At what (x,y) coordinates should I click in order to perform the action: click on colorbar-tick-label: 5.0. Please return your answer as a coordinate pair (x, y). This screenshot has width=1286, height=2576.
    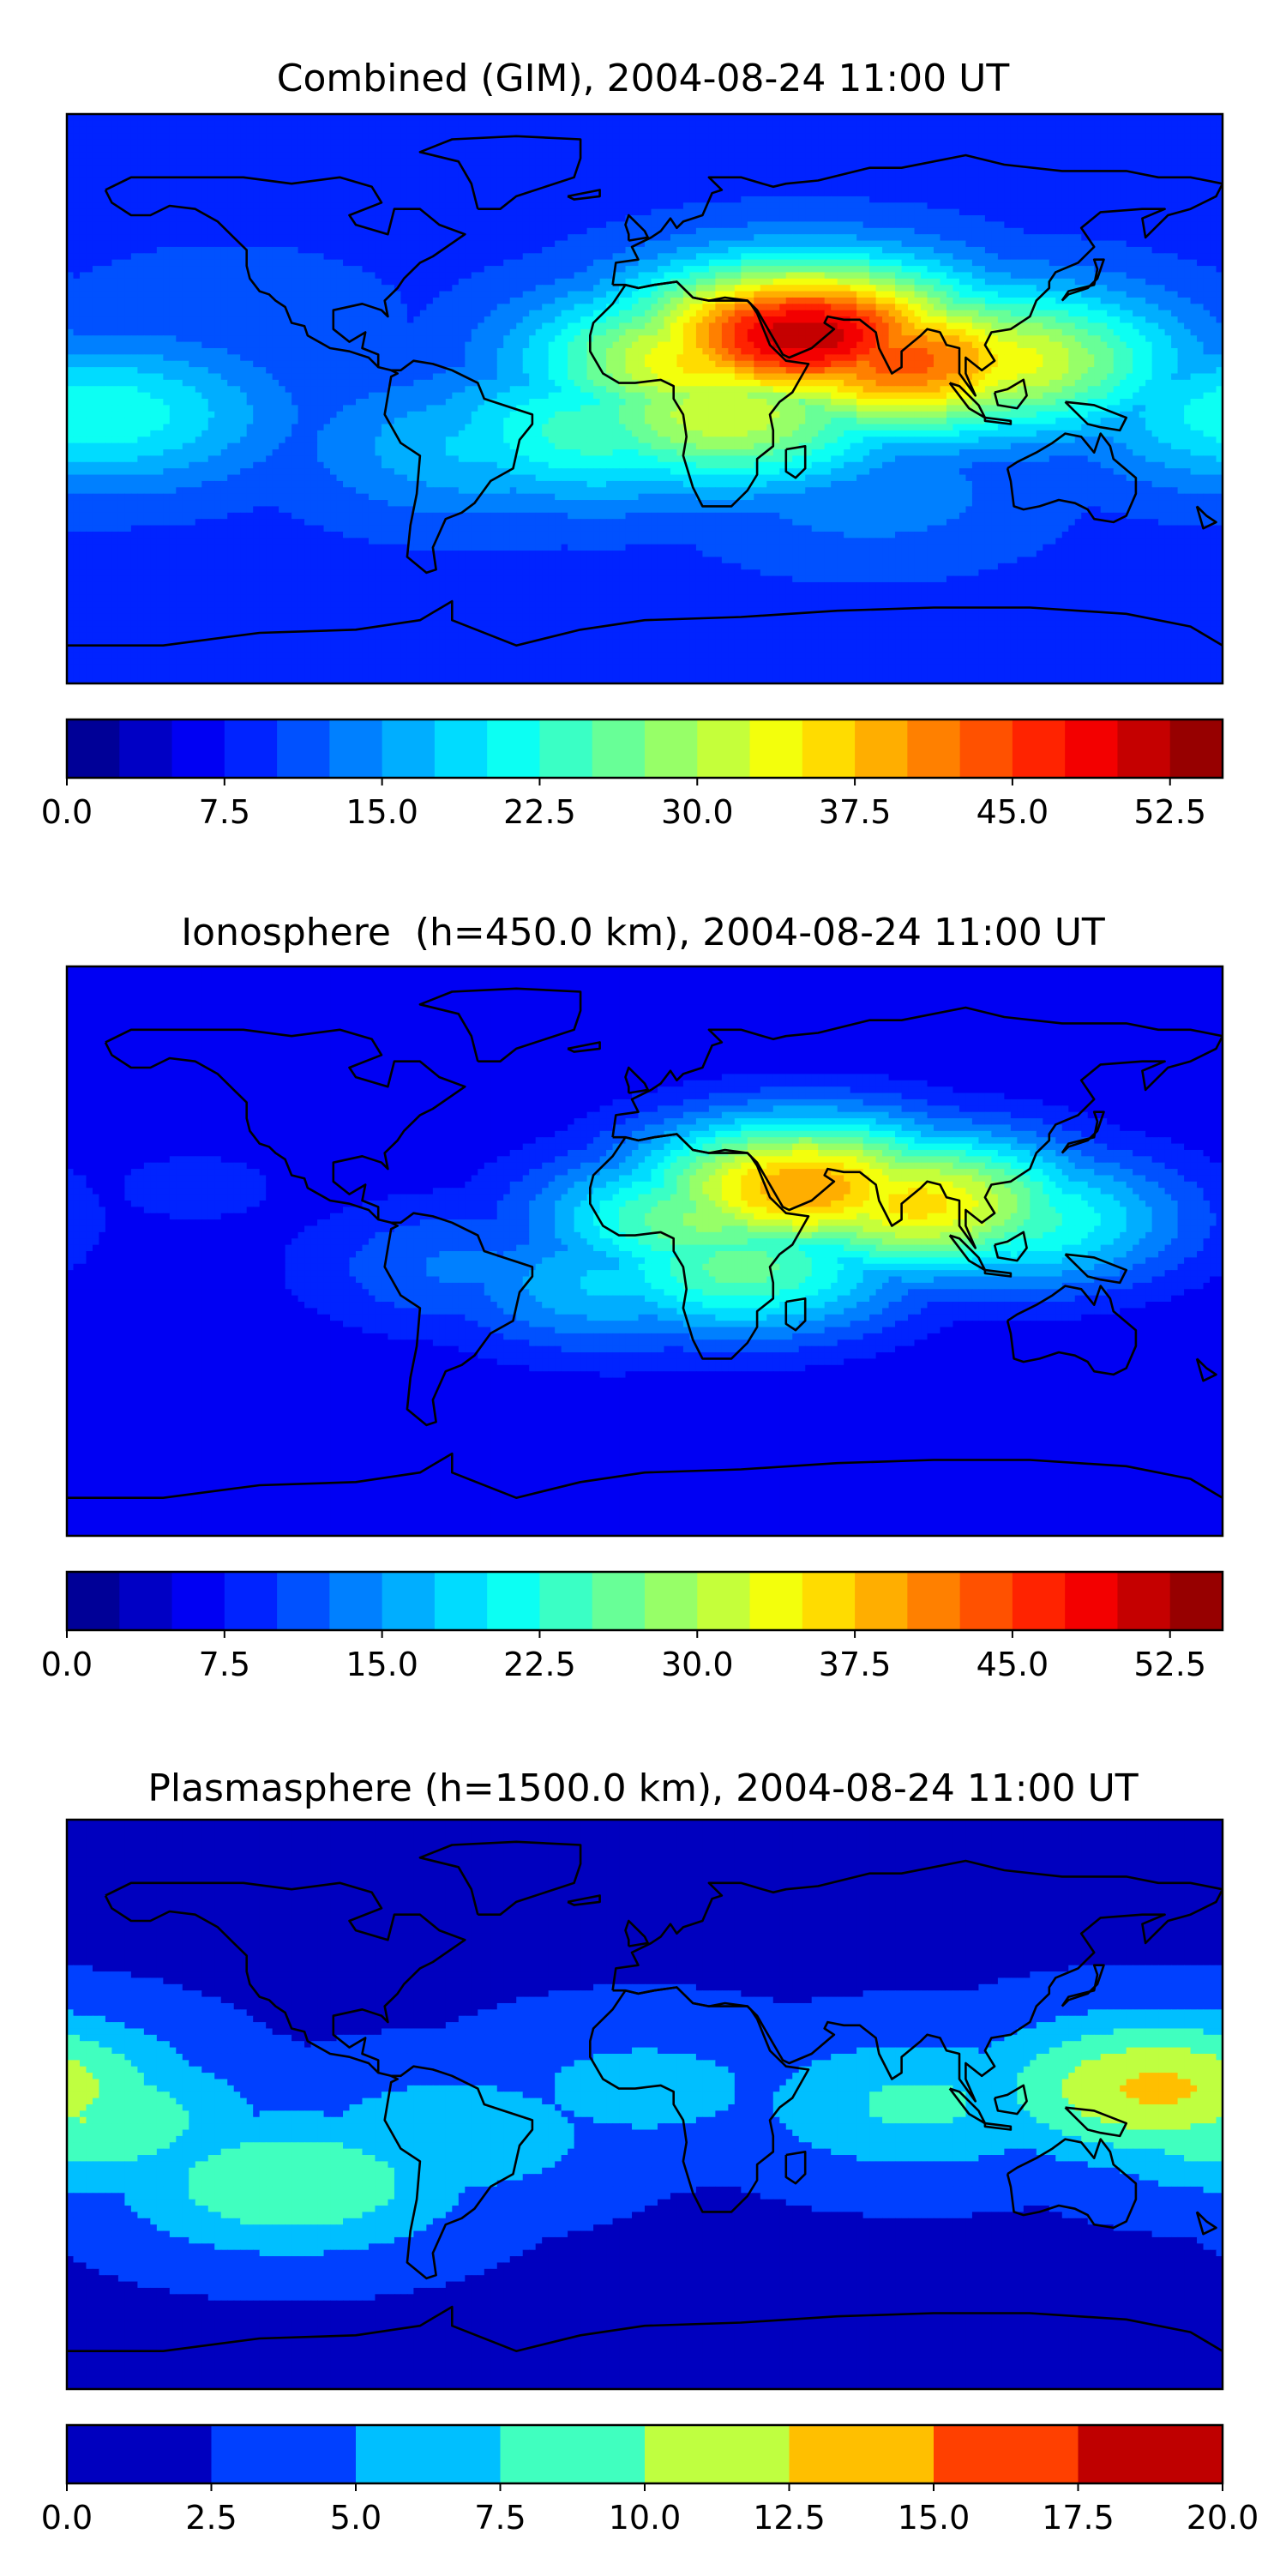
    Looking at the image, I should click on (356, 2518).